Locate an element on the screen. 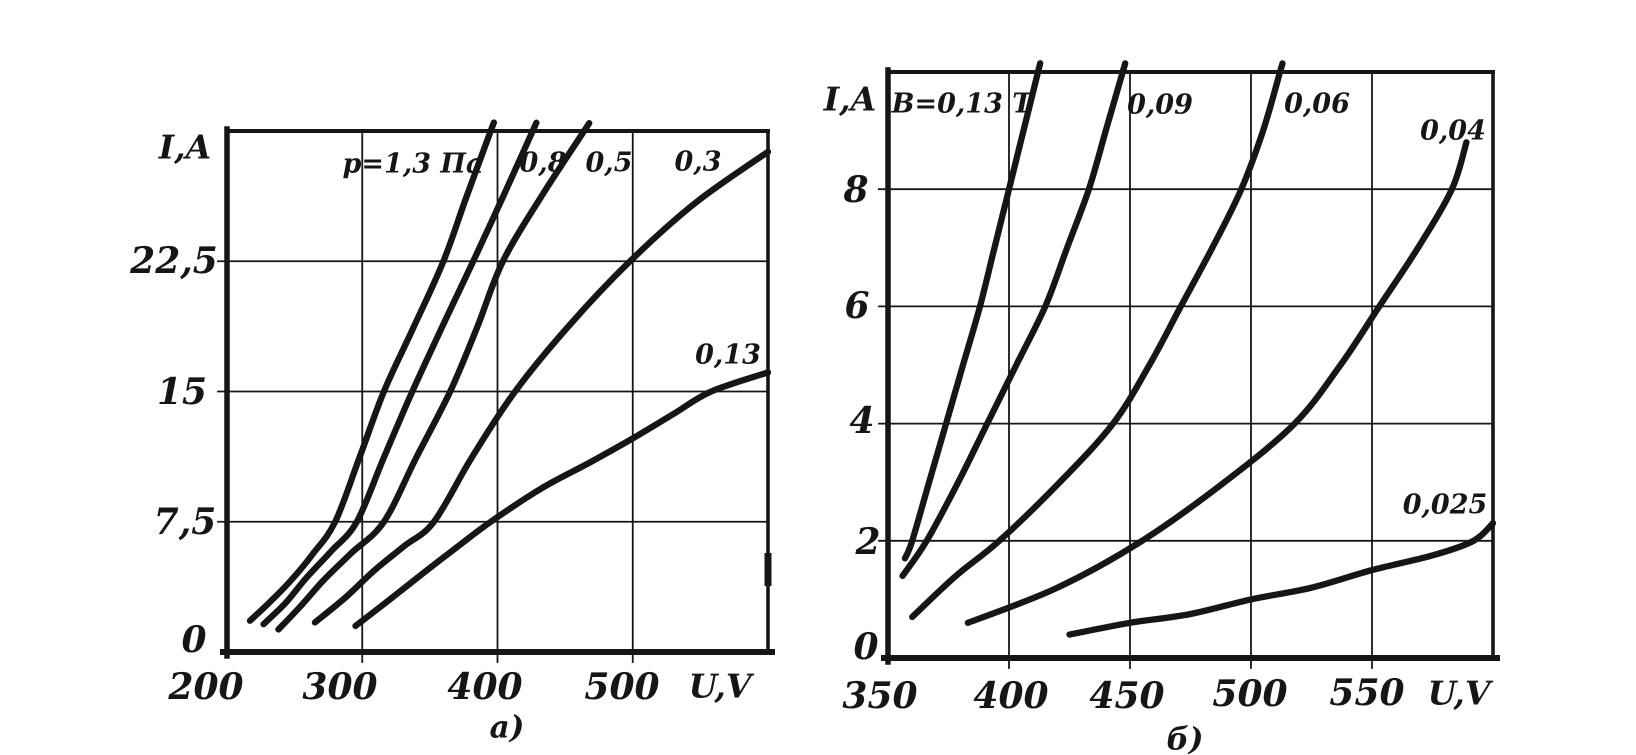 Image resolution: width=1636 pixels, height=755 pixels. chart-b-x-axis-title: U,V is located at coordinates (1459, 693).